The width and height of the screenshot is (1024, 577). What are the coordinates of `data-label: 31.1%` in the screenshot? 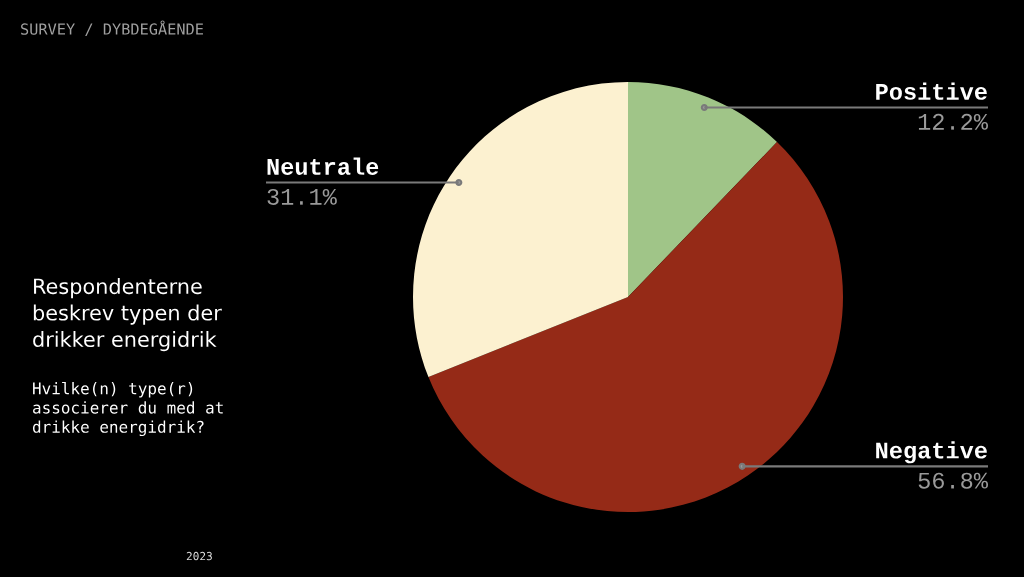 It's located at (302, 196).